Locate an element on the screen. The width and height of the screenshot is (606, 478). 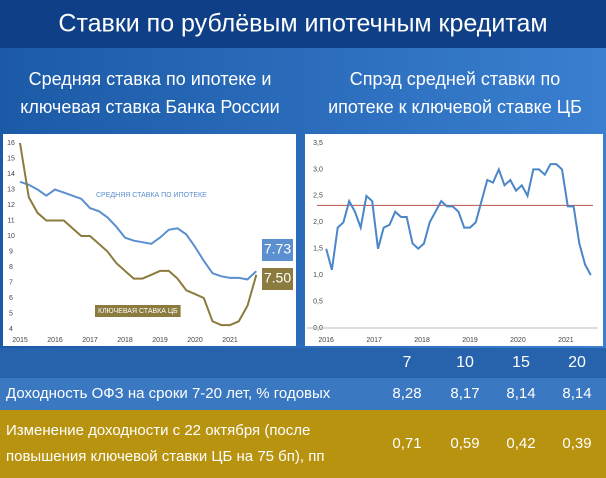
y-tick-label: 15 is located at coordinates (11, 158).